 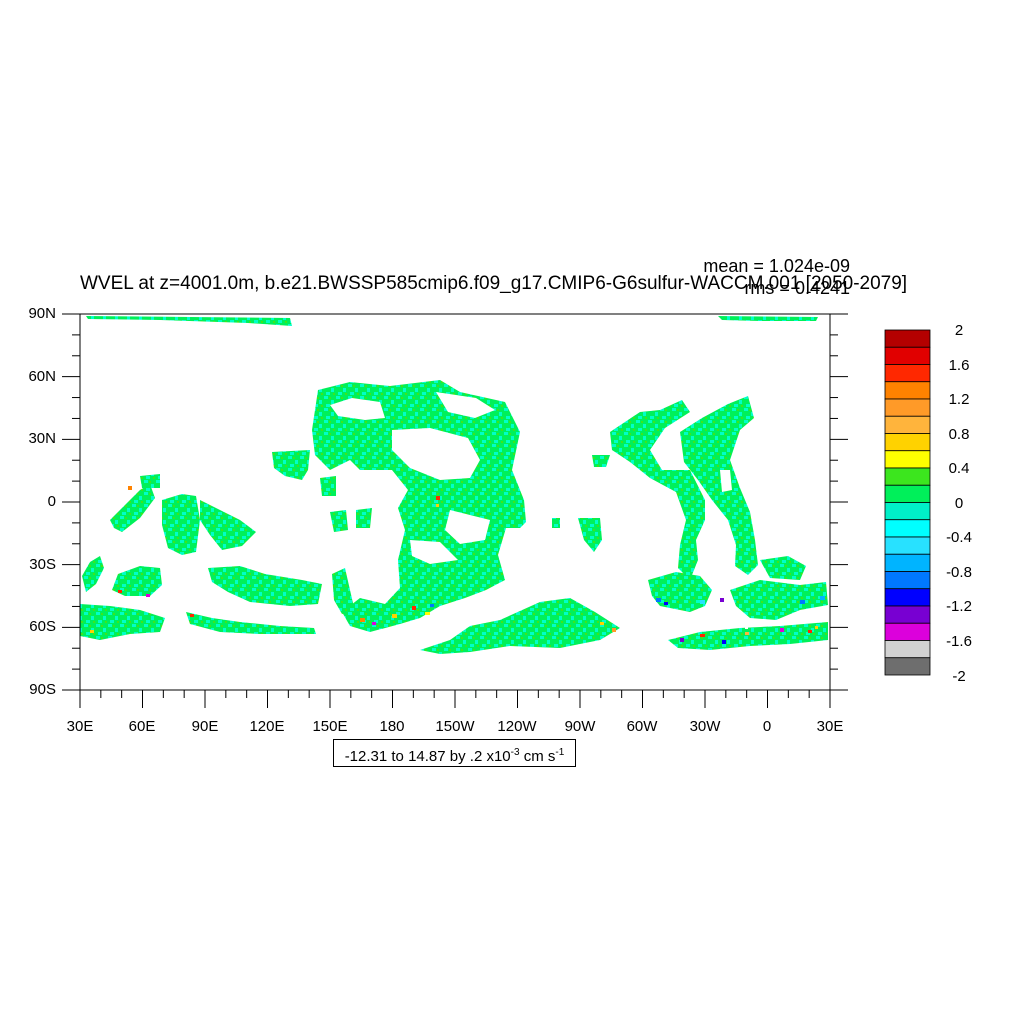 I want to click on y-tick-label: 30S, so click(x=42, y=564).